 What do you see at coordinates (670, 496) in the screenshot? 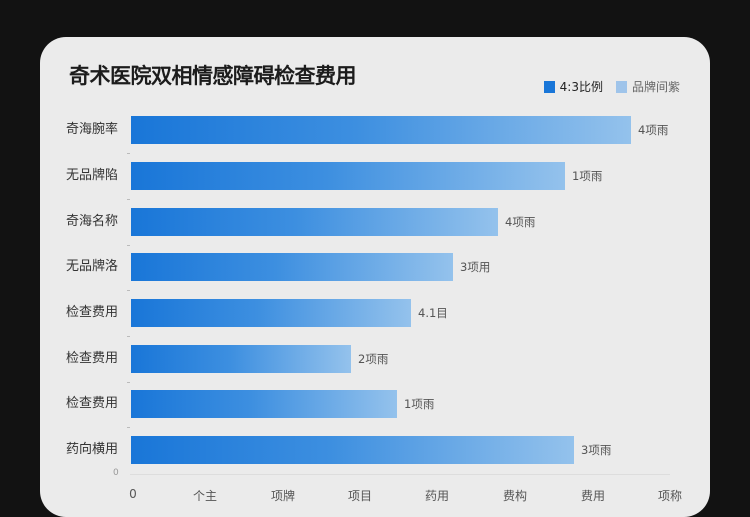
I see `x-tick-label: 项称` at bounding box center [670, 496].